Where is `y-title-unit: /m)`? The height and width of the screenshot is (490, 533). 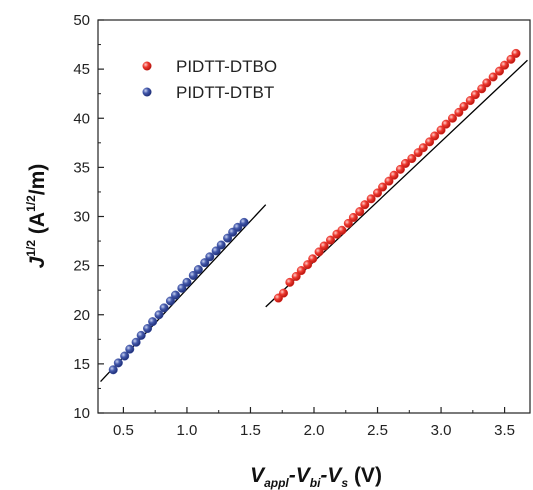 y-title-unit: /m) is located at coordinates (37, 180).